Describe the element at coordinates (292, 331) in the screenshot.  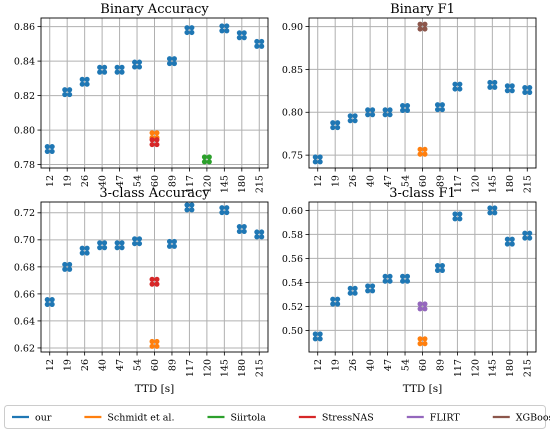
I see `y-tick-label: 0.50` at that location.